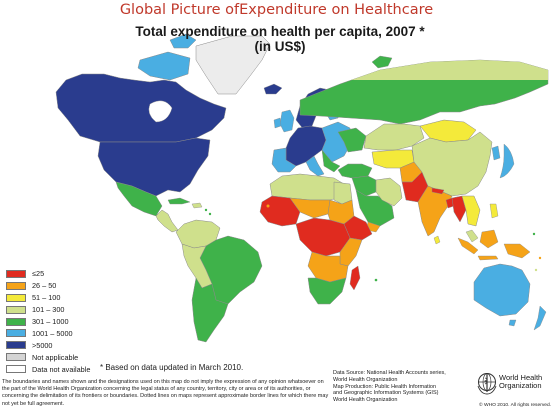  Describe the element at coordinates (515, 405) in the screenshot. I see `copyright-notice: © WHO 2010. All rights reserved.` at that location.